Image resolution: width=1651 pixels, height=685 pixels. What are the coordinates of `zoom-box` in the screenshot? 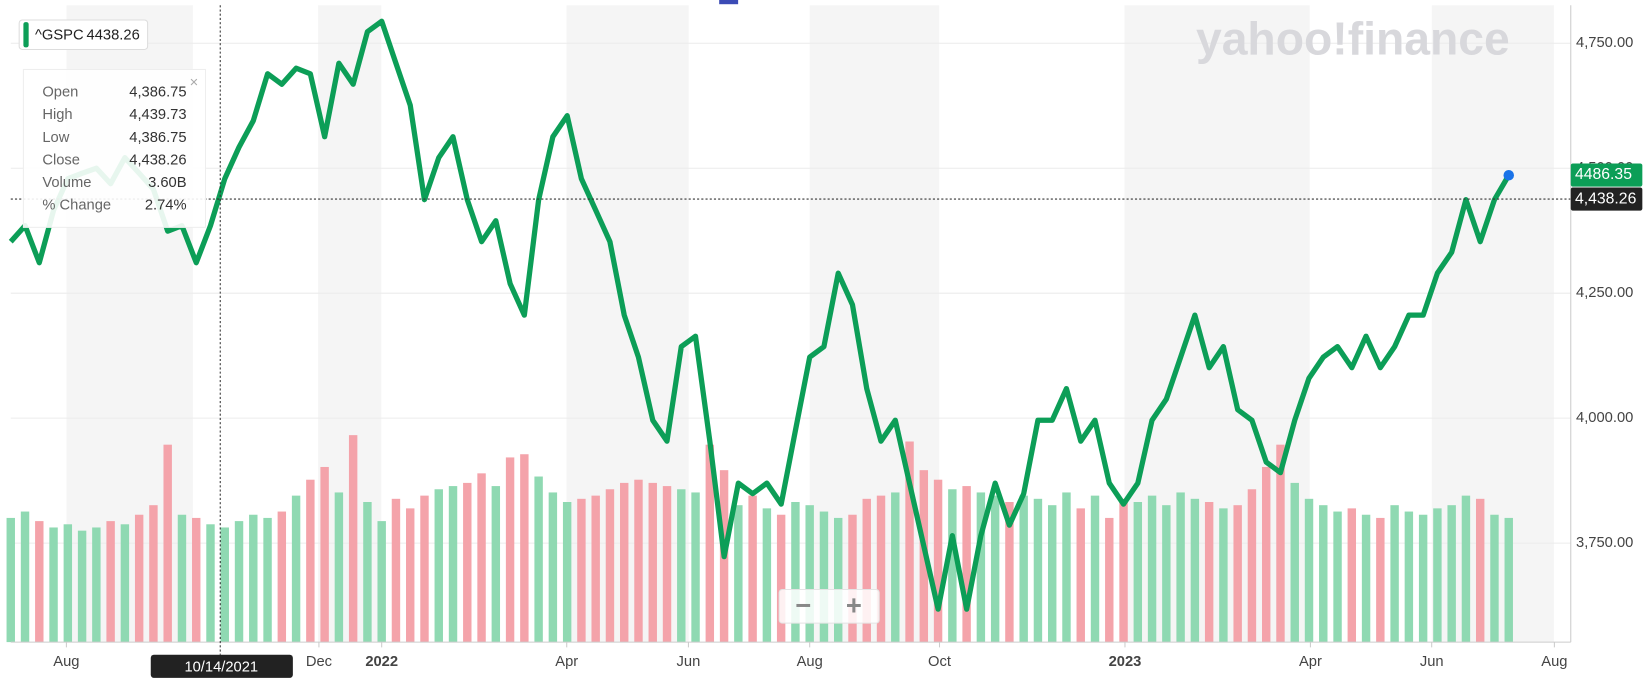 It's located at (829, 606).